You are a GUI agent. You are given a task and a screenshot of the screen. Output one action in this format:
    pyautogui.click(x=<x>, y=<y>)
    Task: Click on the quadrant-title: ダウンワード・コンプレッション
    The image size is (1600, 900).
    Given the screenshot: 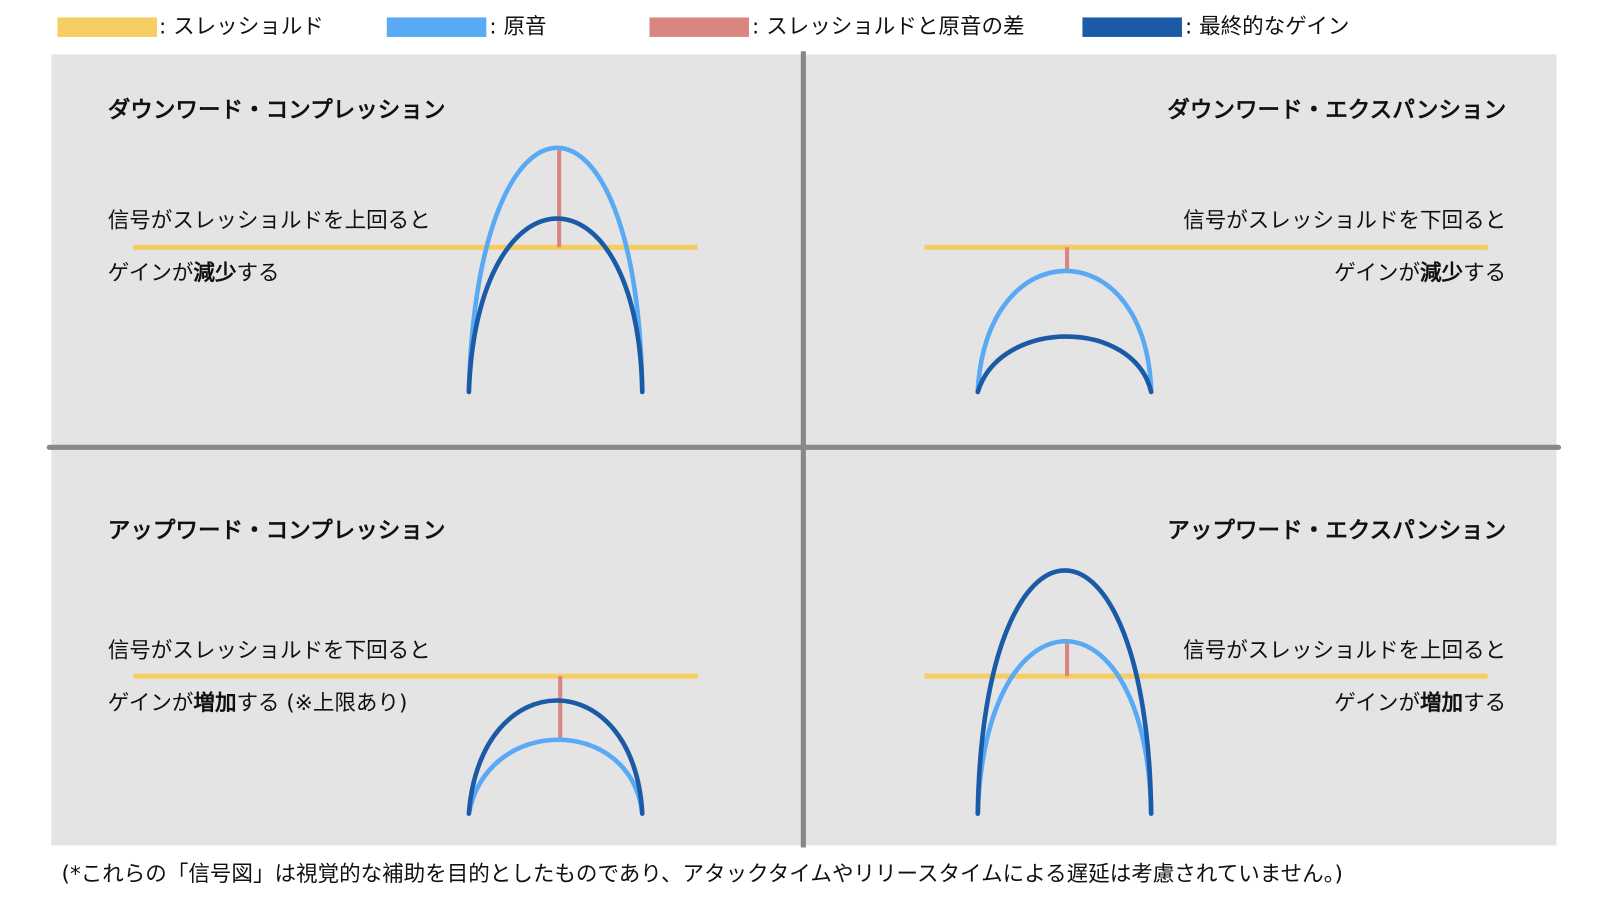 What is the action you would take?
    pyautogui.click(x=277, y=109)
    